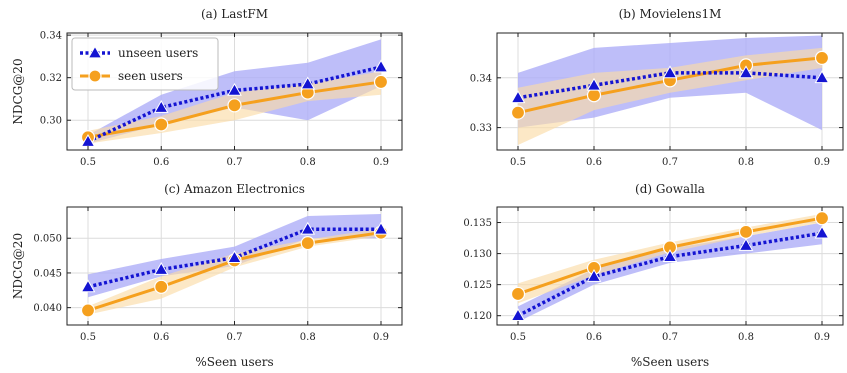 The image size is (847, 373). What do you see at coordinates (477, 254) in the screenshot?
I see `y-tick-label: 0.130` at bounding box center [477, 254].